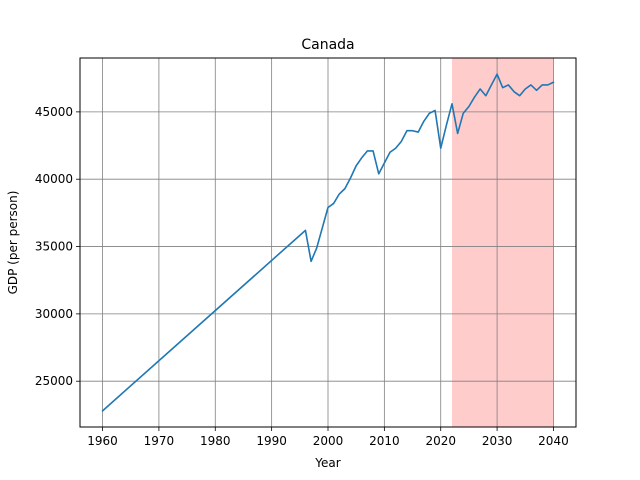 This screenshot has height=480, width=640. What do you see at coordinates (159, 441) in the screenshot?
I see `x-tick-label: 1970` at bounding box center [159, 441].